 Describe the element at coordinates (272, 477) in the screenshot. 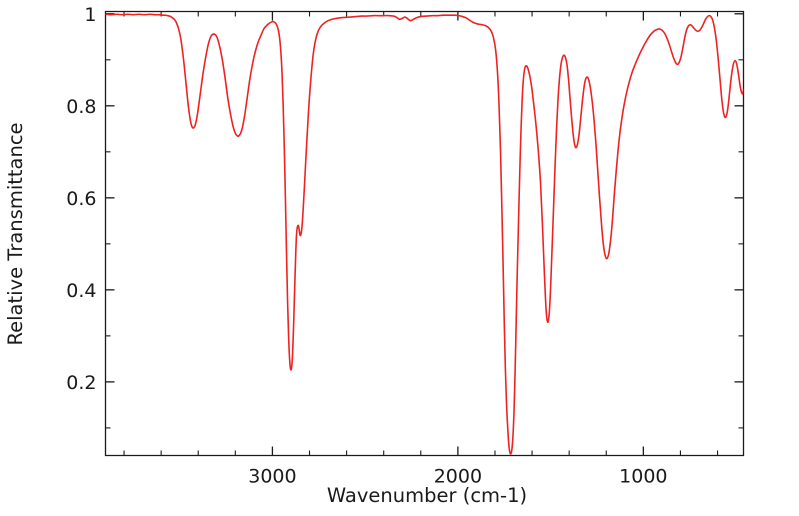

I see `x-tick-label: 3000` at that location.